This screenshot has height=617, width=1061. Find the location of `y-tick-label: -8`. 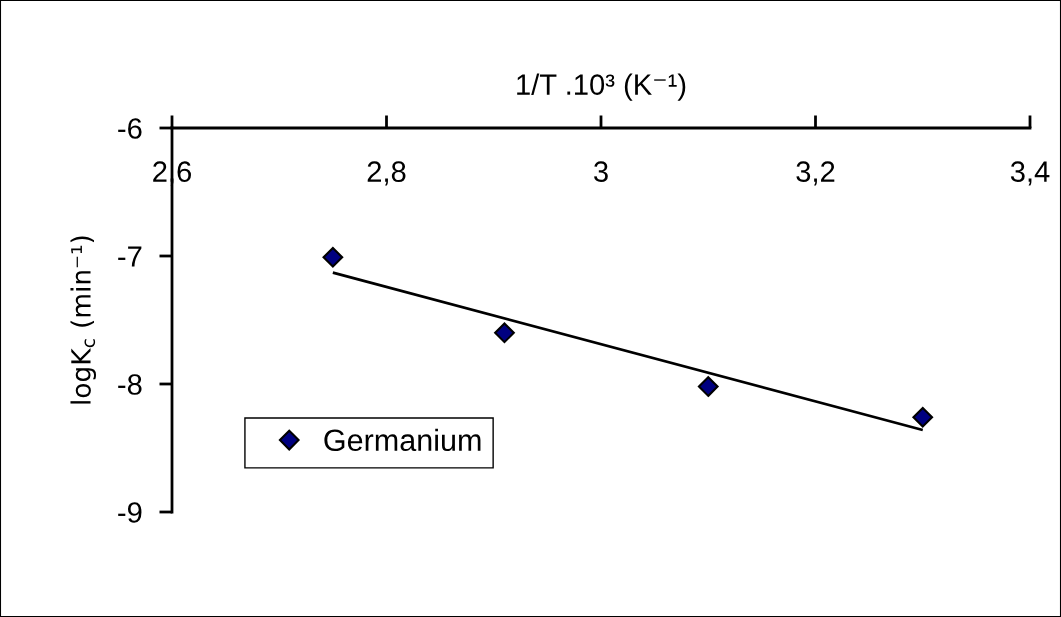

y-tick-label: -8 is located at coordinates (130, 384).